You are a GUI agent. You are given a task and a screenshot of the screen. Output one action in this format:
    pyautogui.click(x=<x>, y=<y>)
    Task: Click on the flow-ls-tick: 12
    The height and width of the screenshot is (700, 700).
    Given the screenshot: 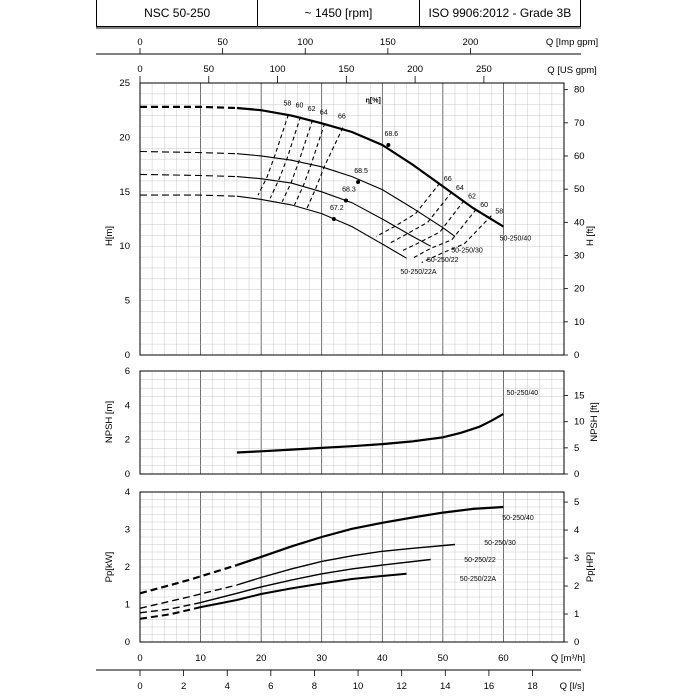 What is the action you would take?
    pyautogui.click(x=401, y=686)
    